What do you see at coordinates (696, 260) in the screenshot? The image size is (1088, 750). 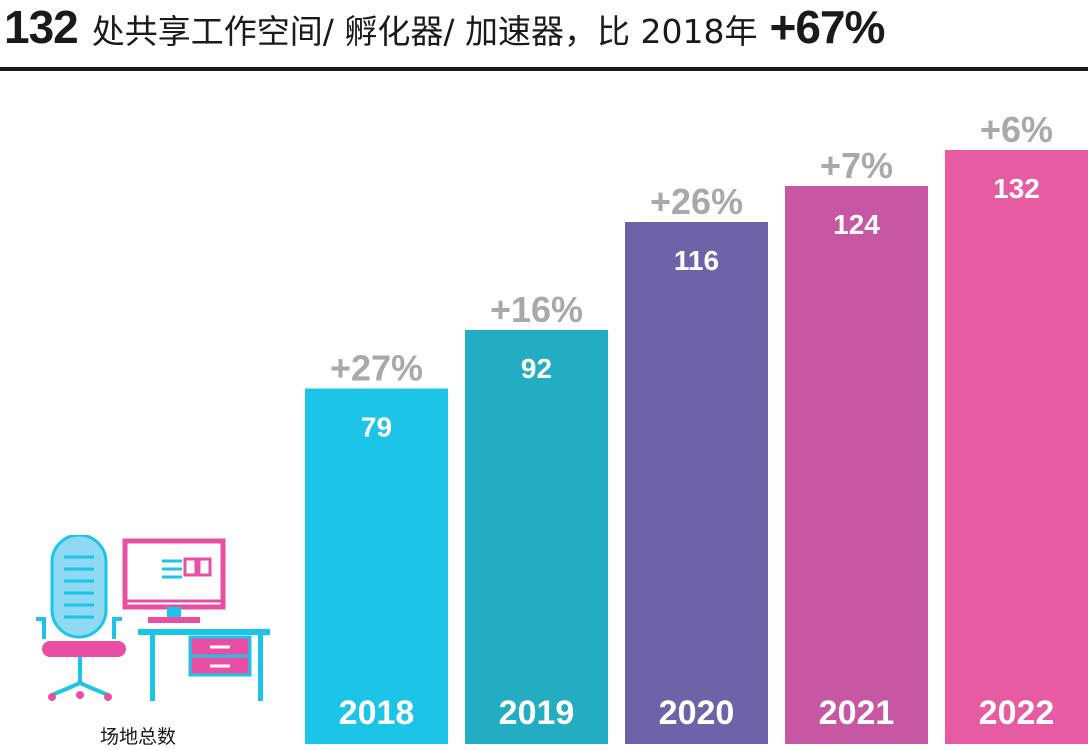 I see `value-label-2020: 116` at bounding box center [696, 260].